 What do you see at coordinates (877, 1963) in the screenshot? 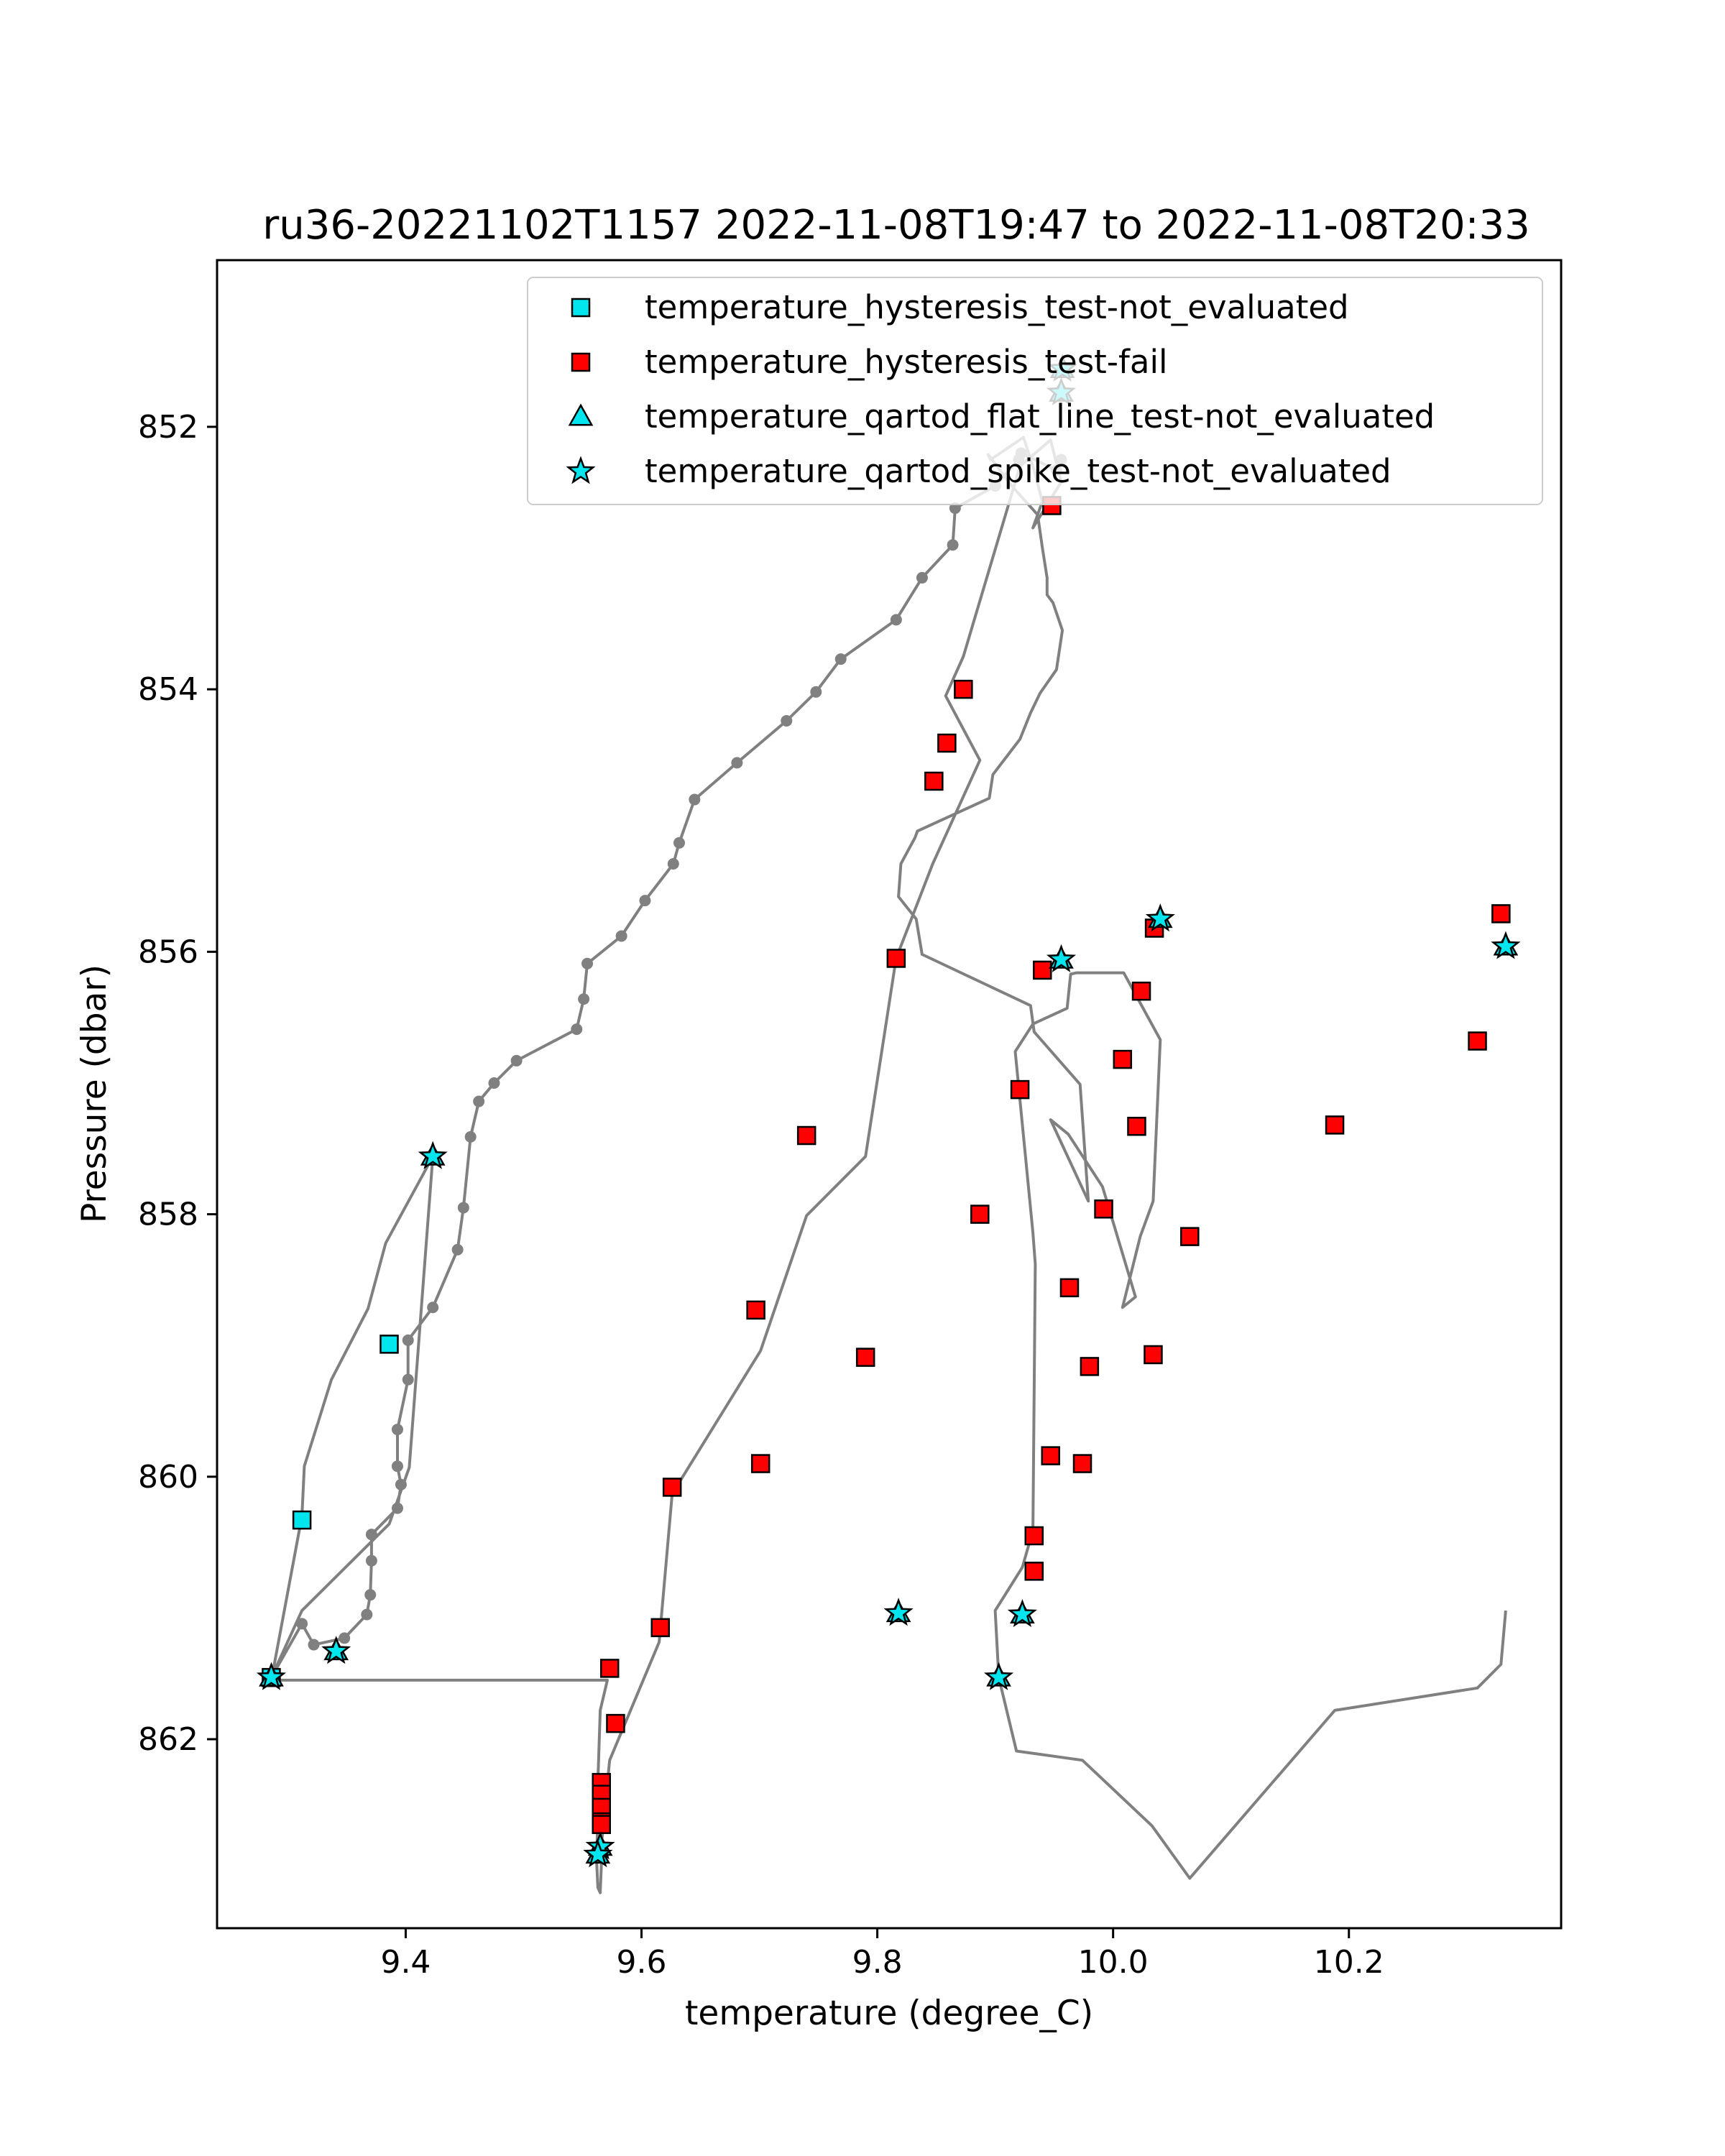
I see `x-tick-label: 9.8` at bounding box center [877, 1963].